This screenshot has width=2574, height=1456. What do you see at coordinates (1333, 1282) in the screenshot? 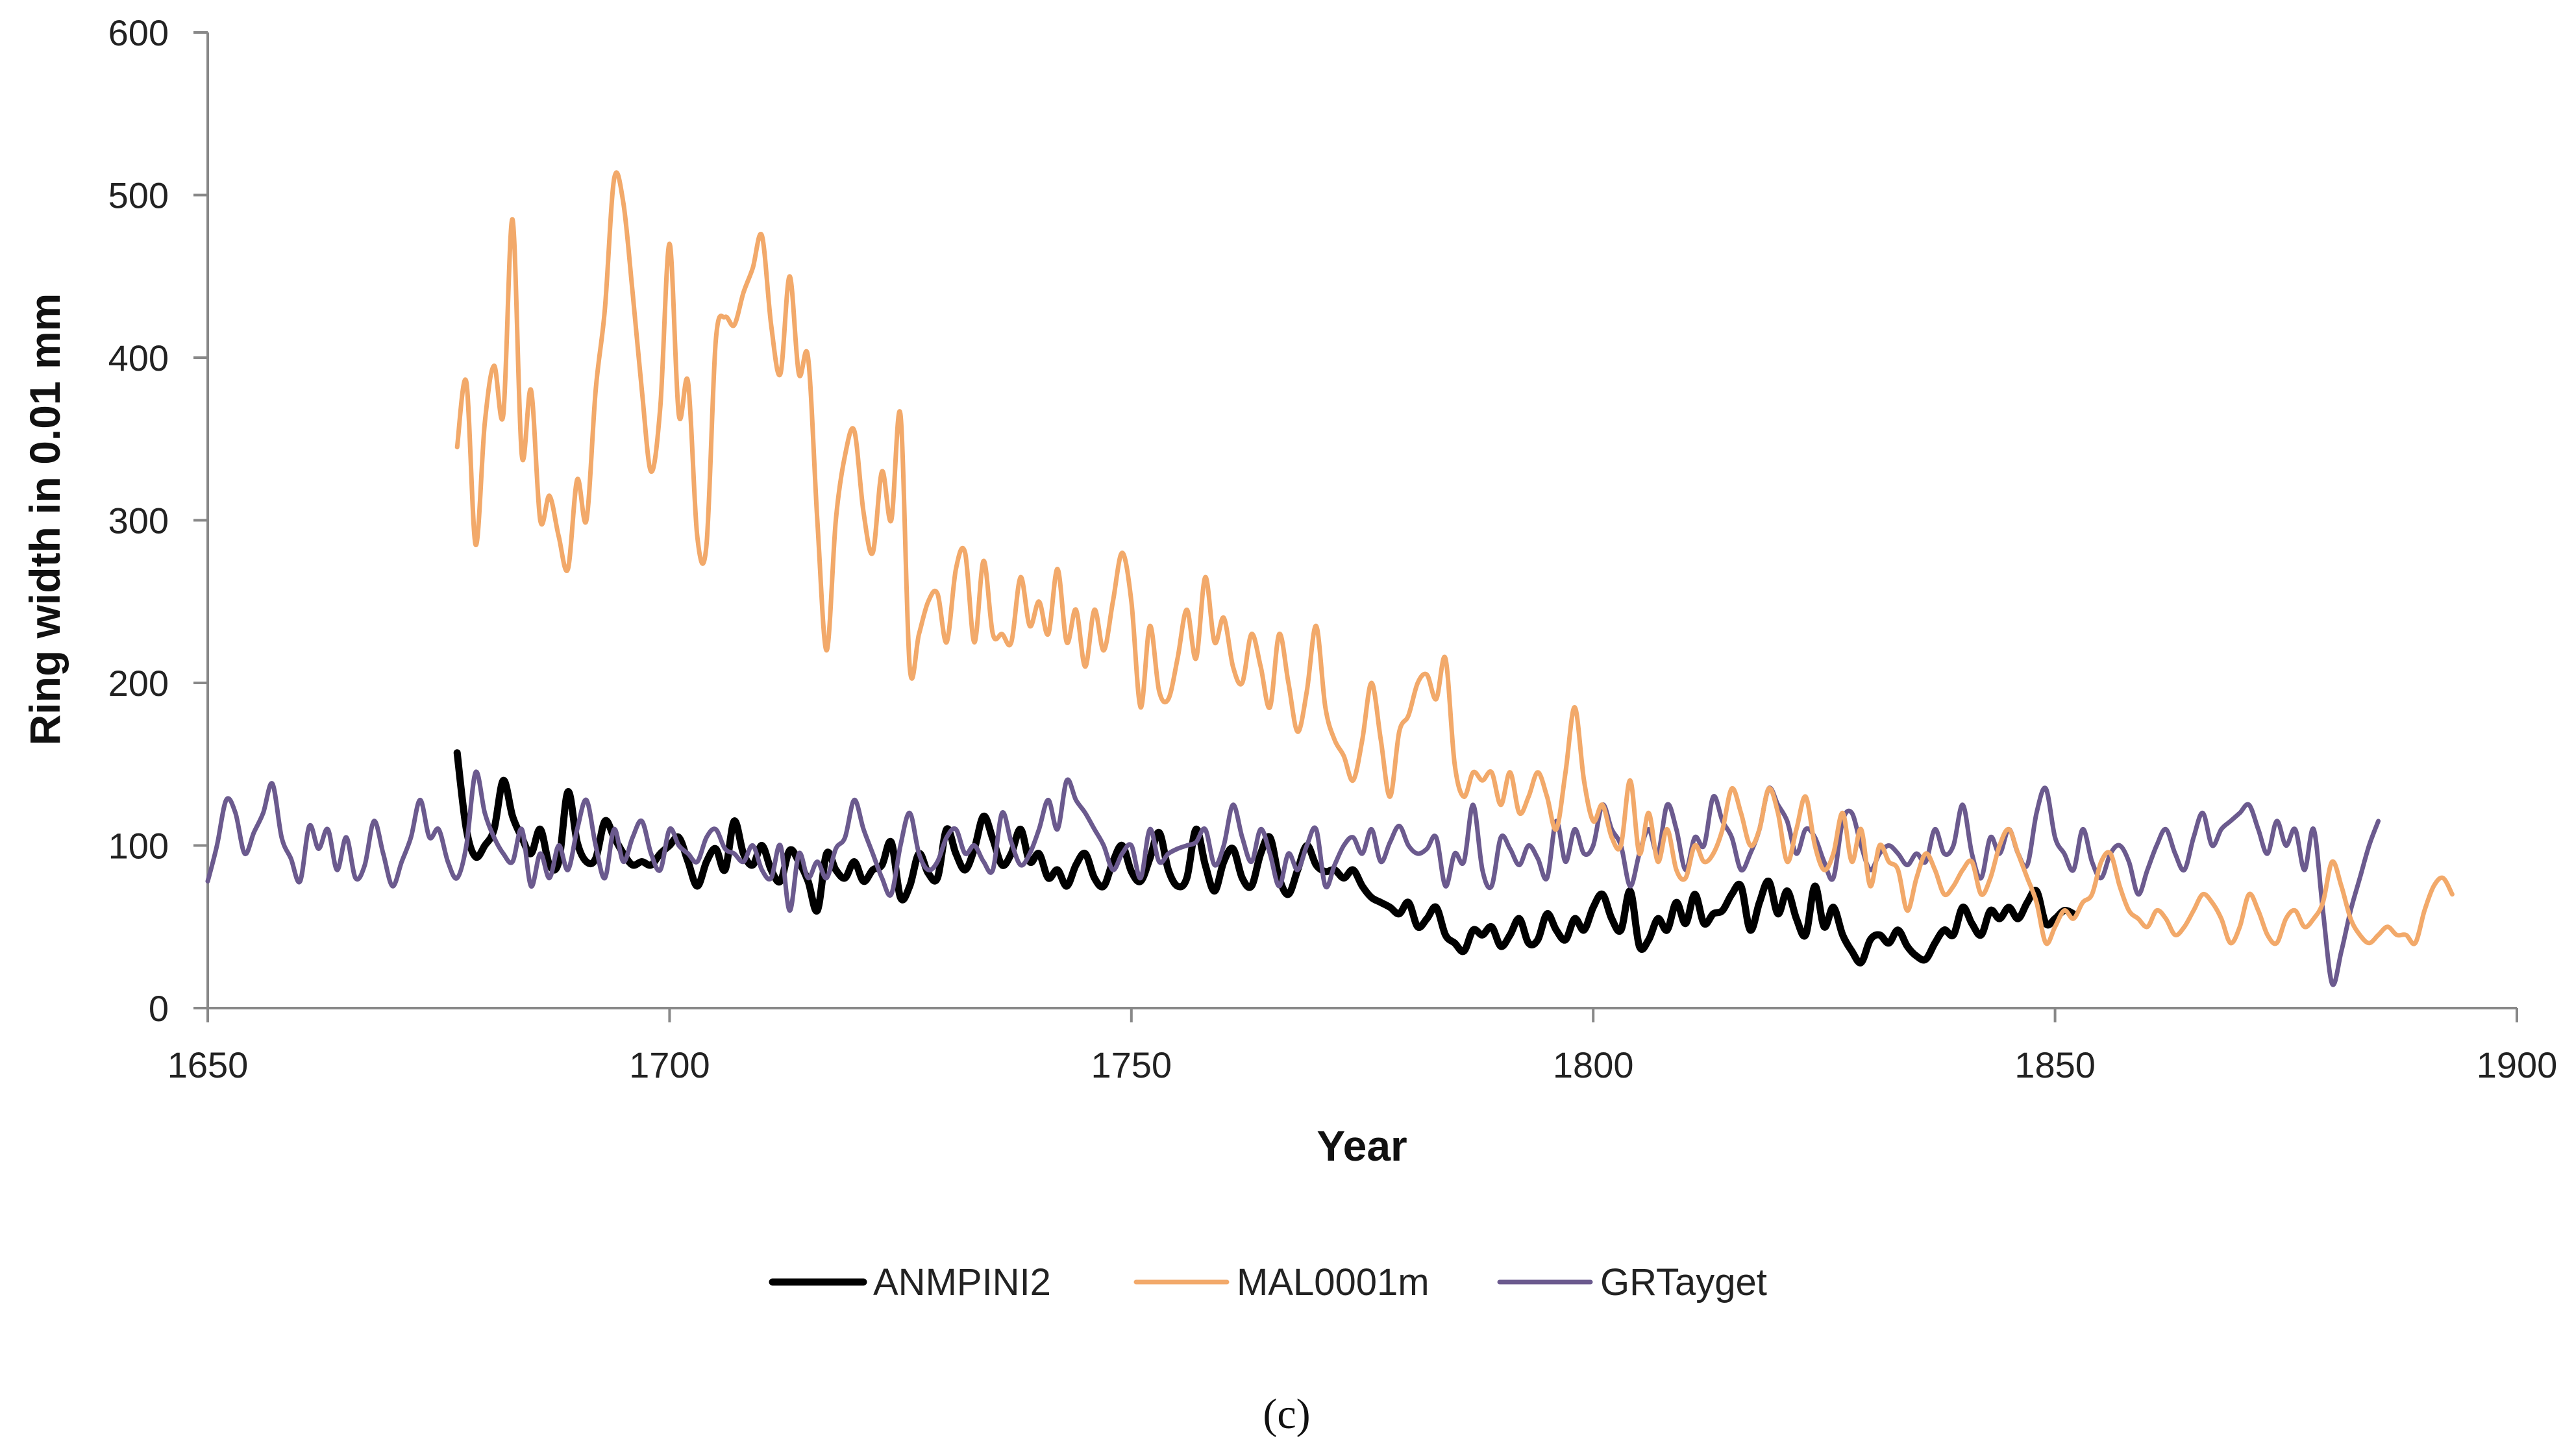
I see `legend-label-mal0001m: MAL0001m` at bounding box center [1333, 1282].